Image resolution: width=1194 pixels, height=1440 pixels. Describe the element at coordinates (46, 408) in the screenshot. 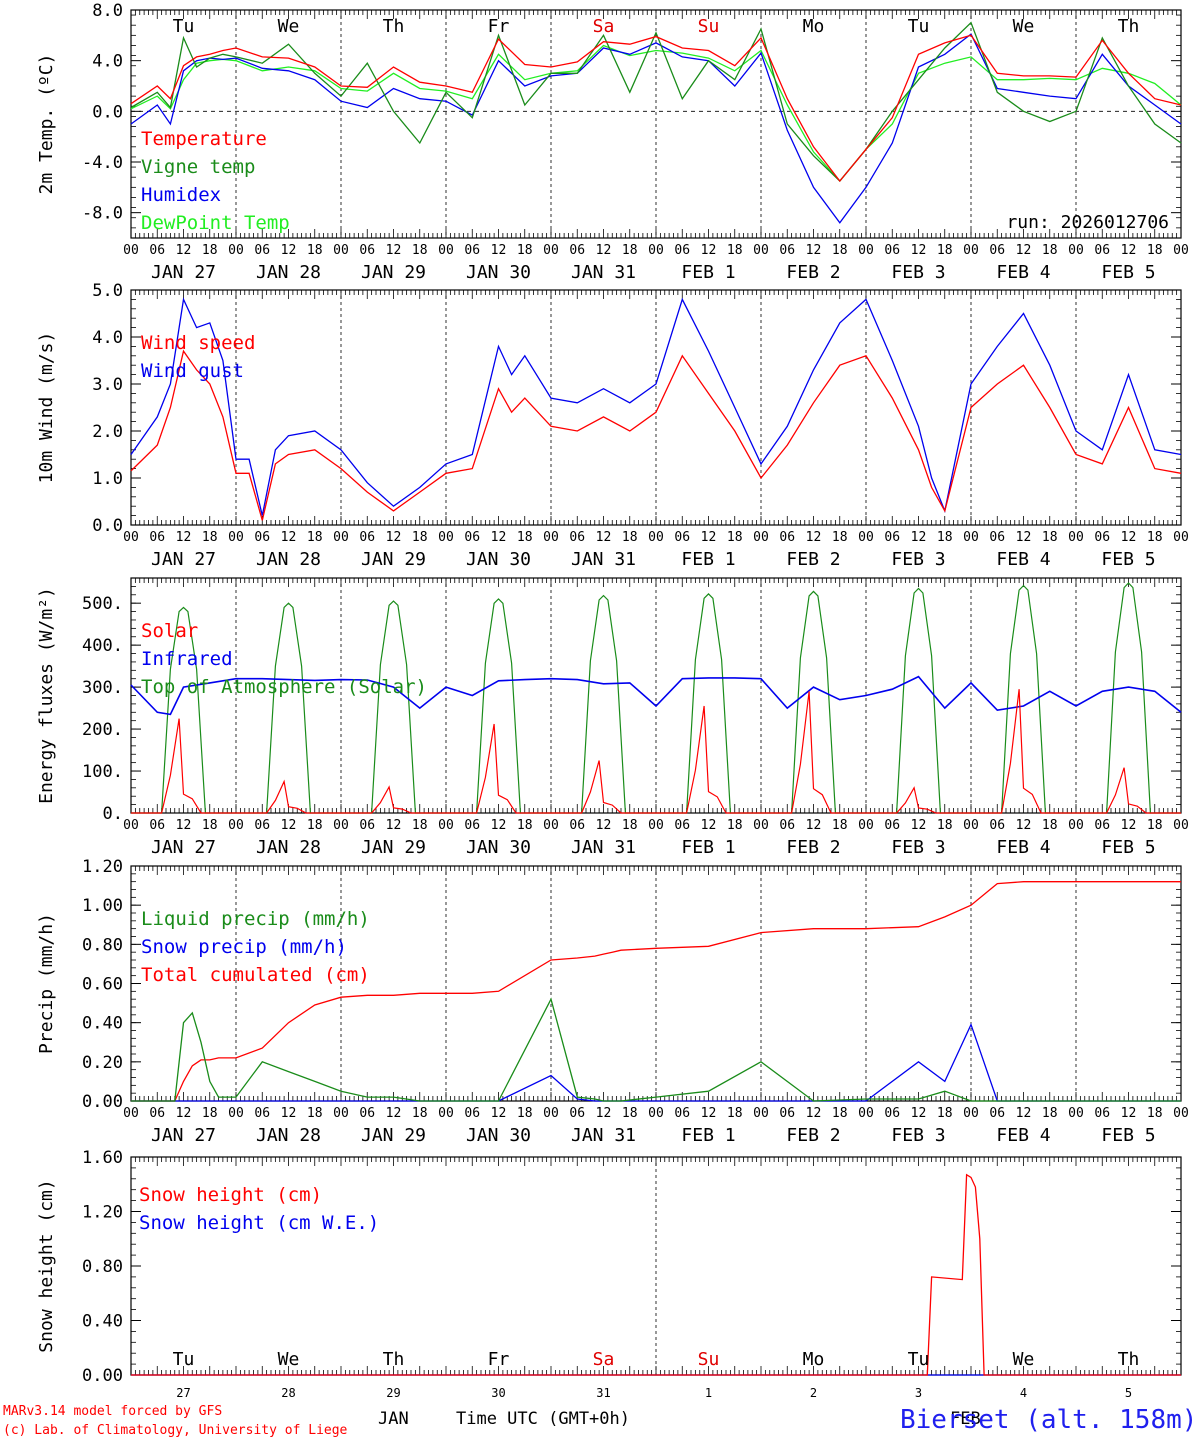

I see `y-axis-label: 10m Wind (m/s)` at that location.